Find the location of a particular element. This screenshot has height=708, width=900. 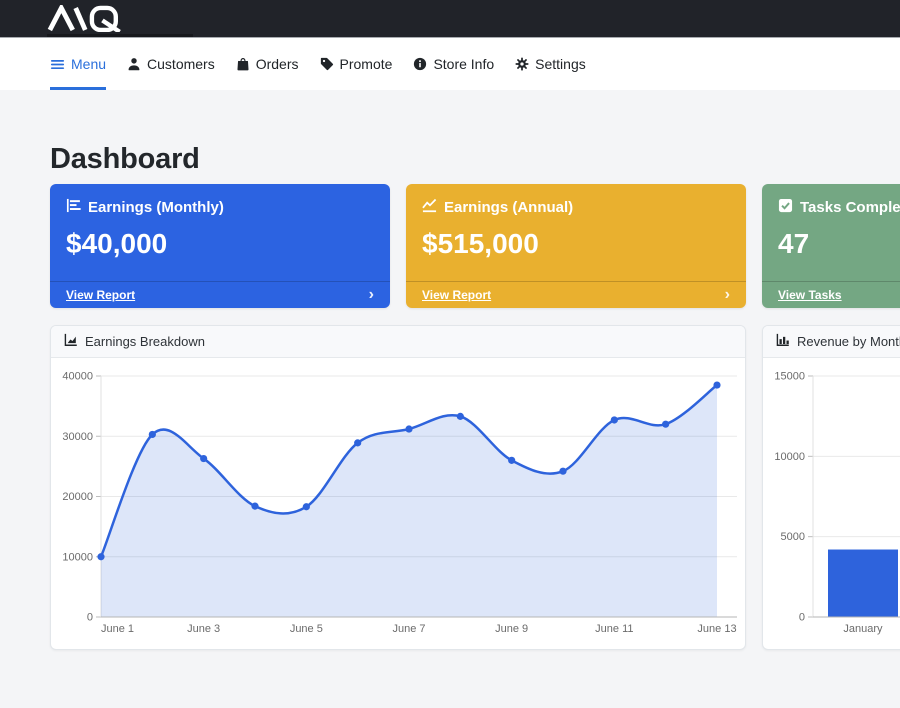

info-icon is located at coordinates (420, 64).